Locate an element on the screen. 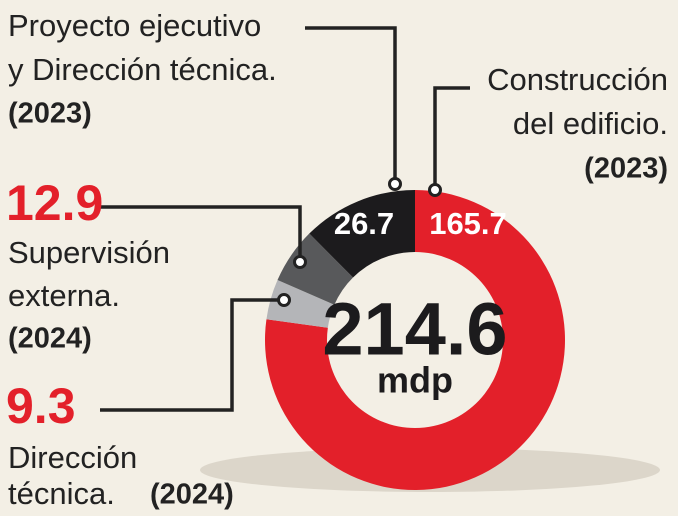 This screenshot has width=678, height=516. label: Dirección is located at coordinates (72, 457).